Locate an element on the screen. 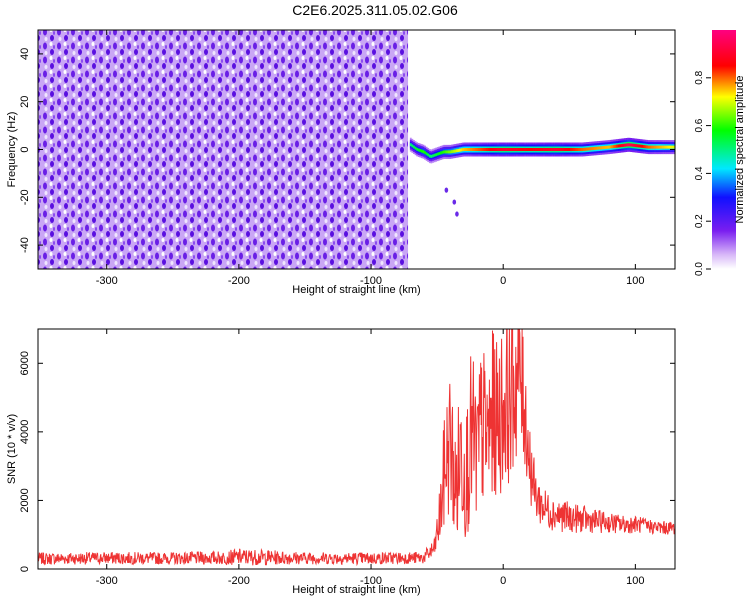 The height and width of the screenshot is (600, 750). spectrogram-x-axis-label: Height of straight line (km) is located at coordinates (356, 290).